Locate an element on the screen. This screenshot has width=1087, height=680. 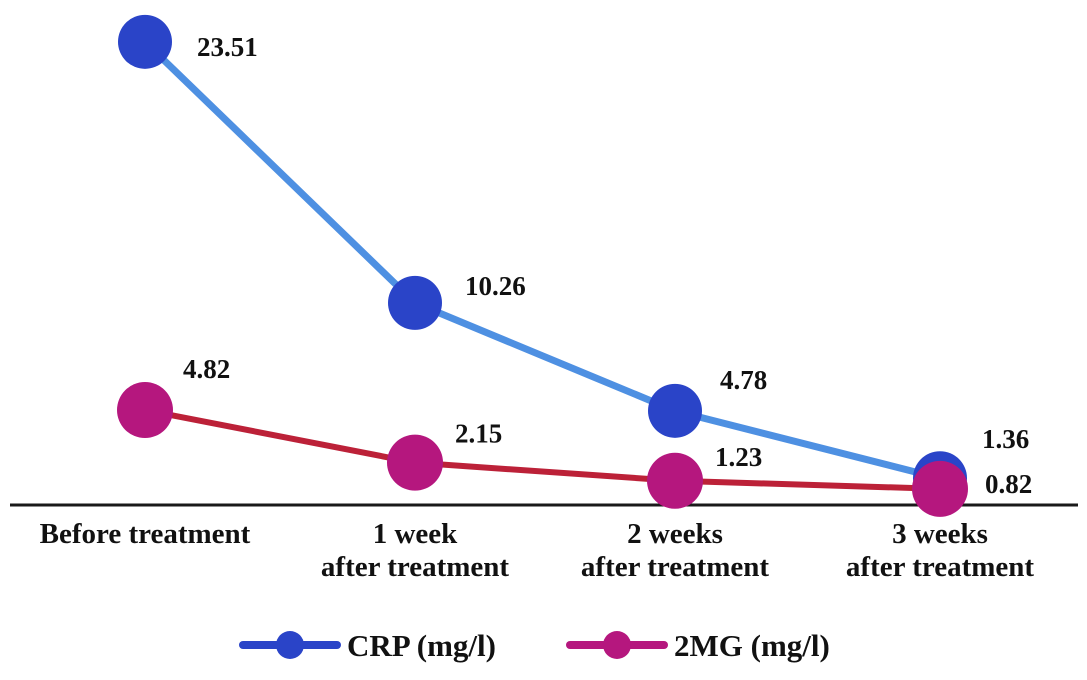
data-label: 0.82 is located at coordinates (1008, 484).